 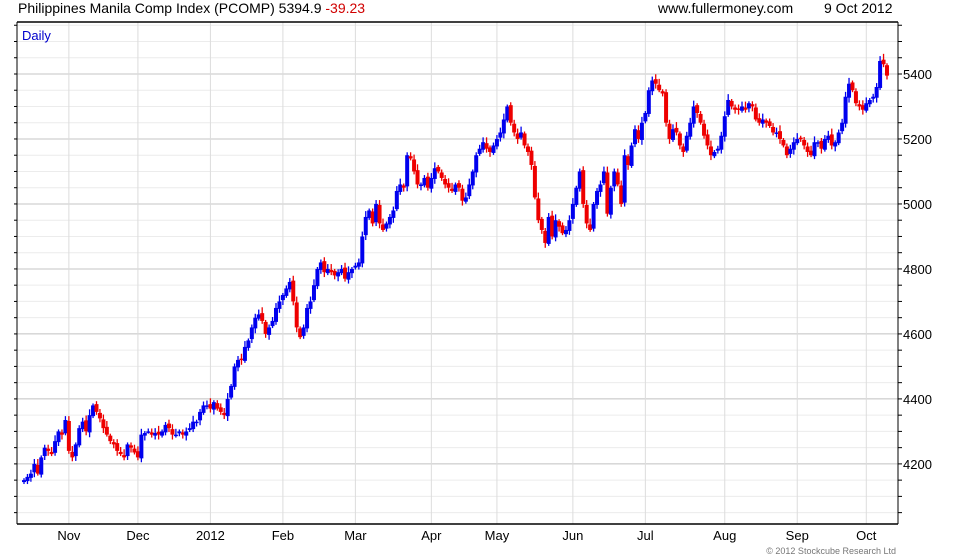 What do you see at coordinates (572, 535) in the screenshot?
I see `x-tick-label: Jun` at bounding box center [572, 535].